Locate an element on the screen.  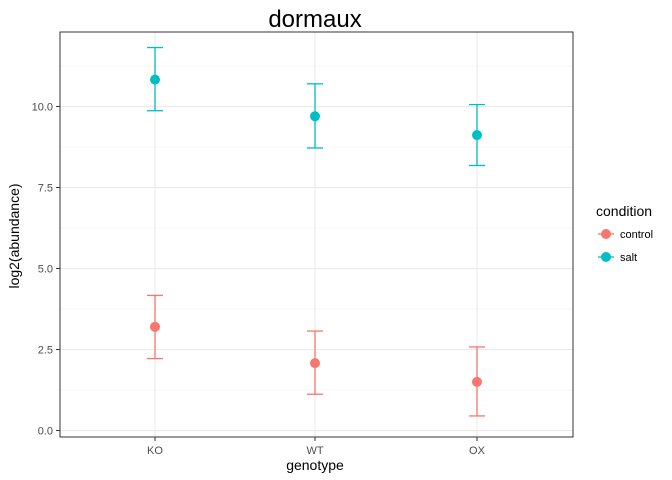
x-tick-label: OX is located at coordinates (477, 451).